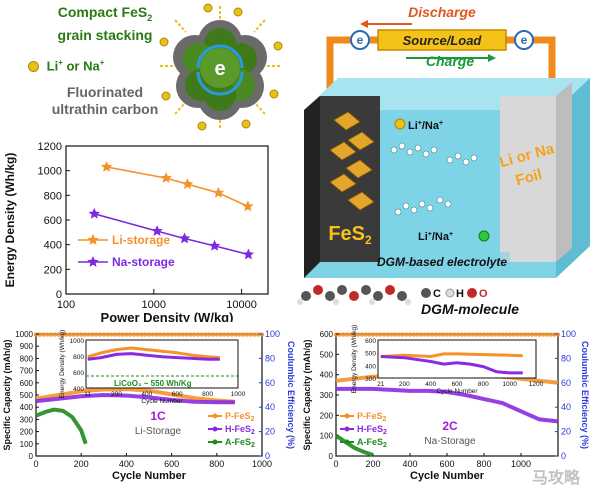 The image size is (594, 492). Describe the element at coordinates (536, 384) in the screenshot. I see `inset-x-tick-label: 1200` at that location.